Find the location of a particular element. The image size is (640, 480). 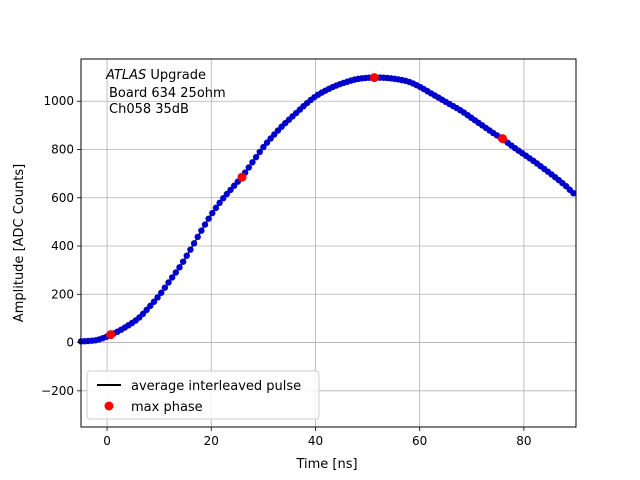

annotation-line-1: ATLAS Upgrade is located at coordinates (155, 75).